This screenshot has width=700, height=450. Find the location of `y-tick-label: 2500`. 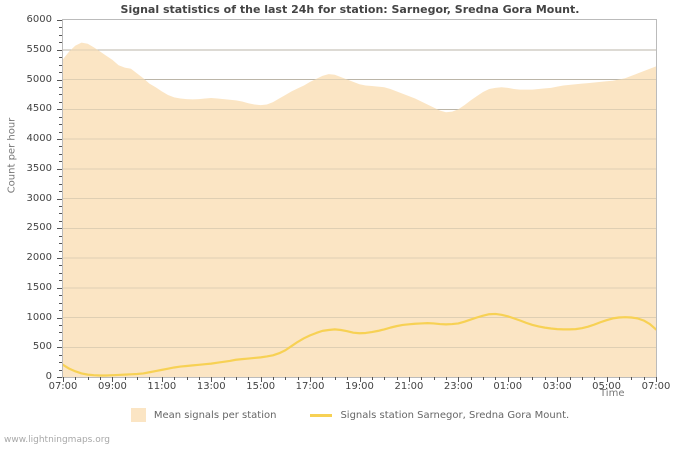

y-tick-label: 2500 is located at coordinates (39, 228).